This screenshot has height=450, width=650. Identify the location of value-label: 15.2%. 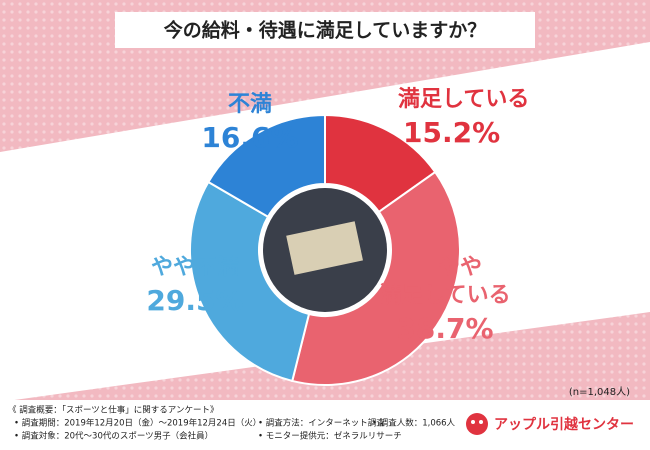
(451, 132).